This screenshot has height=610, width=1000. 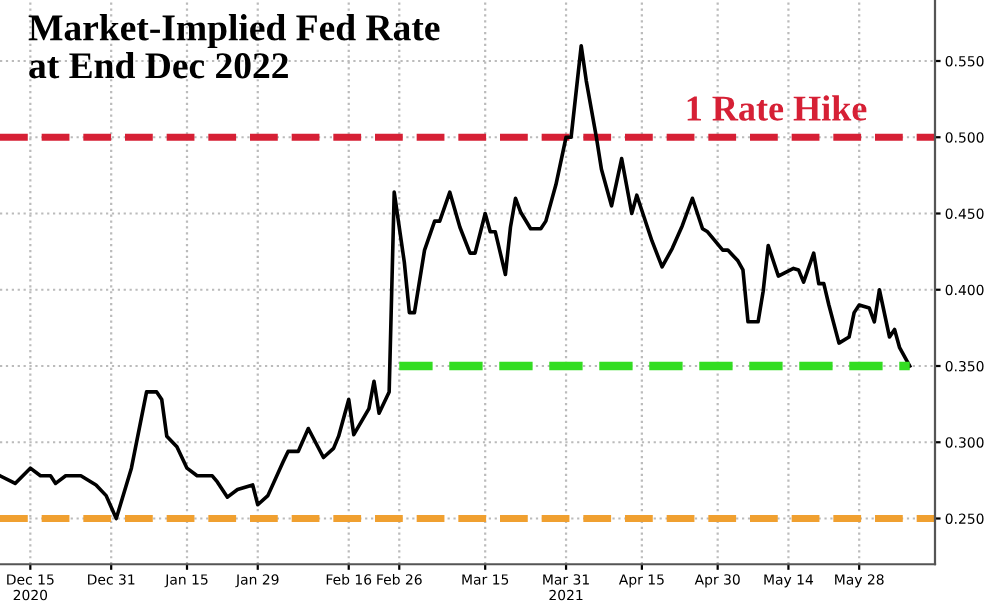 What do you see at coordinates (777, 108) in the screenshot?
I see `ref-line-label: 1 Rate Hike` at bounding box center [777, 108].